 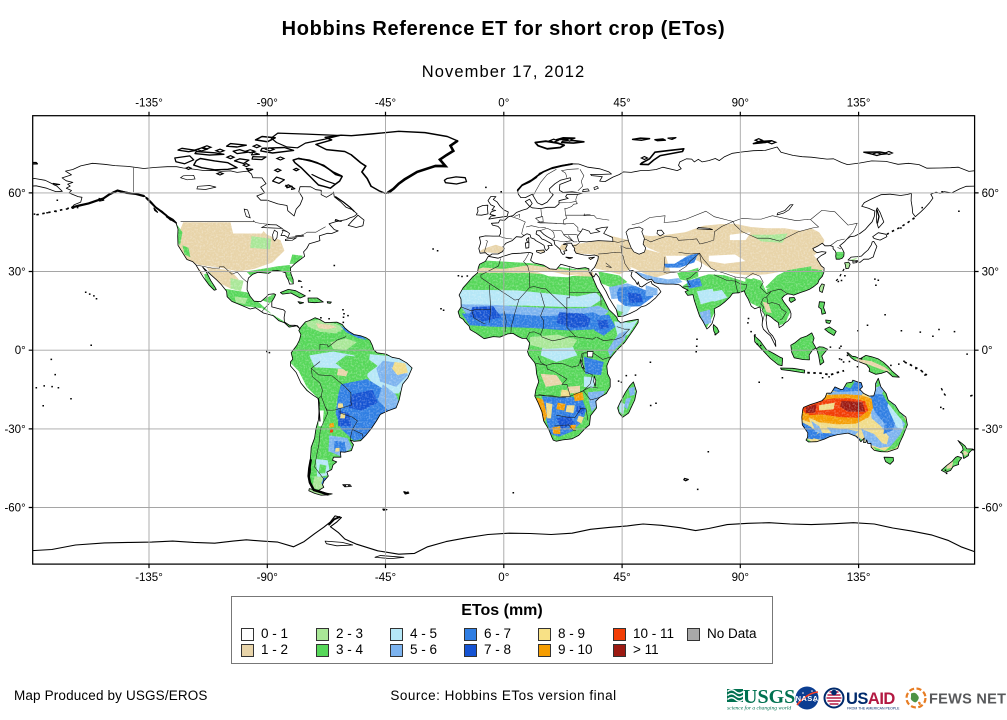 What do you see at coordinates (873, 709) in the screenshot?
I see `svg-text: FROM THE AMERICAN PEOPLE` at bounding box center [873, 709].